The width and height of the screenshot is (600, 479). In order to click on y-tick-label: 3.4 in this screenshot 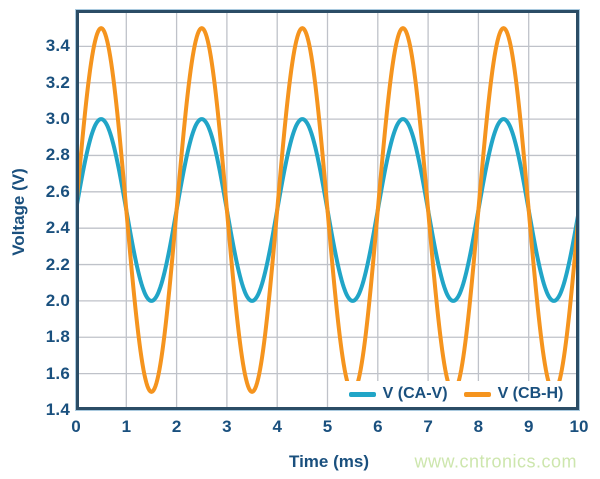, I will do `click(57, 46)`.